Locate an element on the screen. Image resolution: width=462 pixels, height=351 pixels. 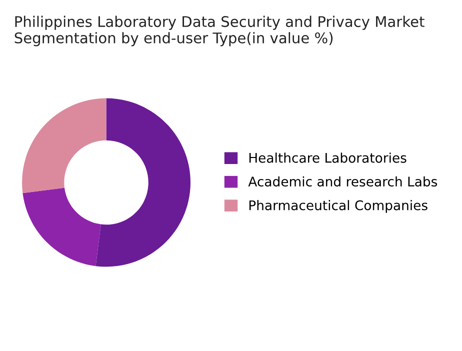
legend-label: Academic and research Labs is located at coordinates (343, 181).